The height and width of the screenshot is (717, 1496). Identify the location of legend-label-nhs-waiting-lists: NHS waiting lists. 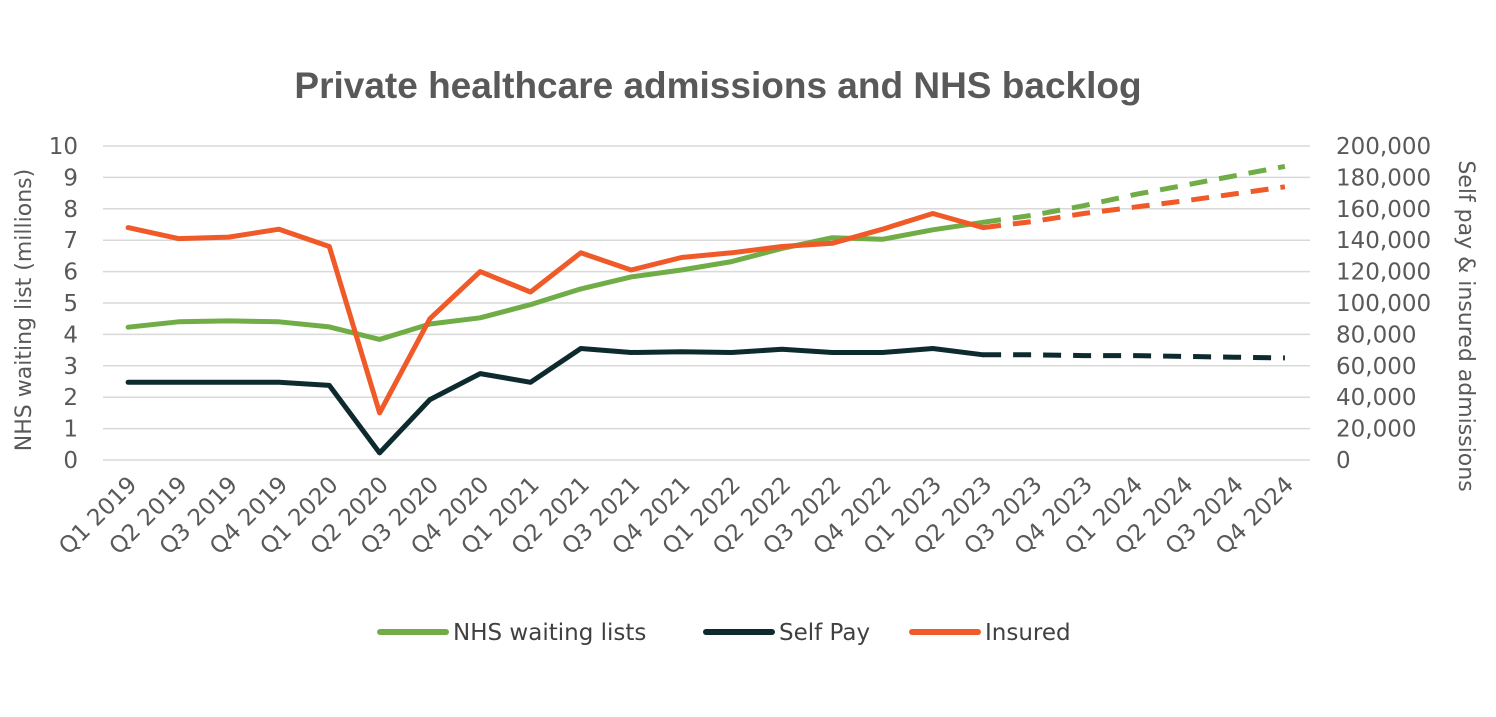
(549, 633).